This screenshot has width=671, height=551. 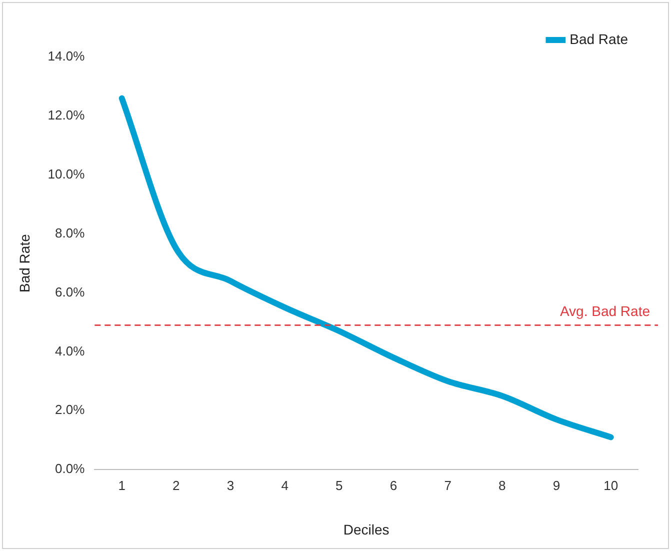 What do you see at coordinates (67, 174) in the screenshot?
I see `y-tick-label: 10.0%` at bounding box center [67, 174].